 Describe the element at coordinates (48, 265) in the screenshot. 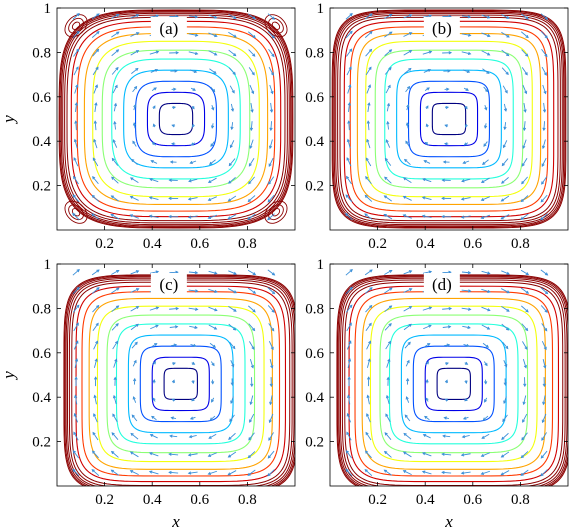

I see `y-tick-label: 1` at that location.